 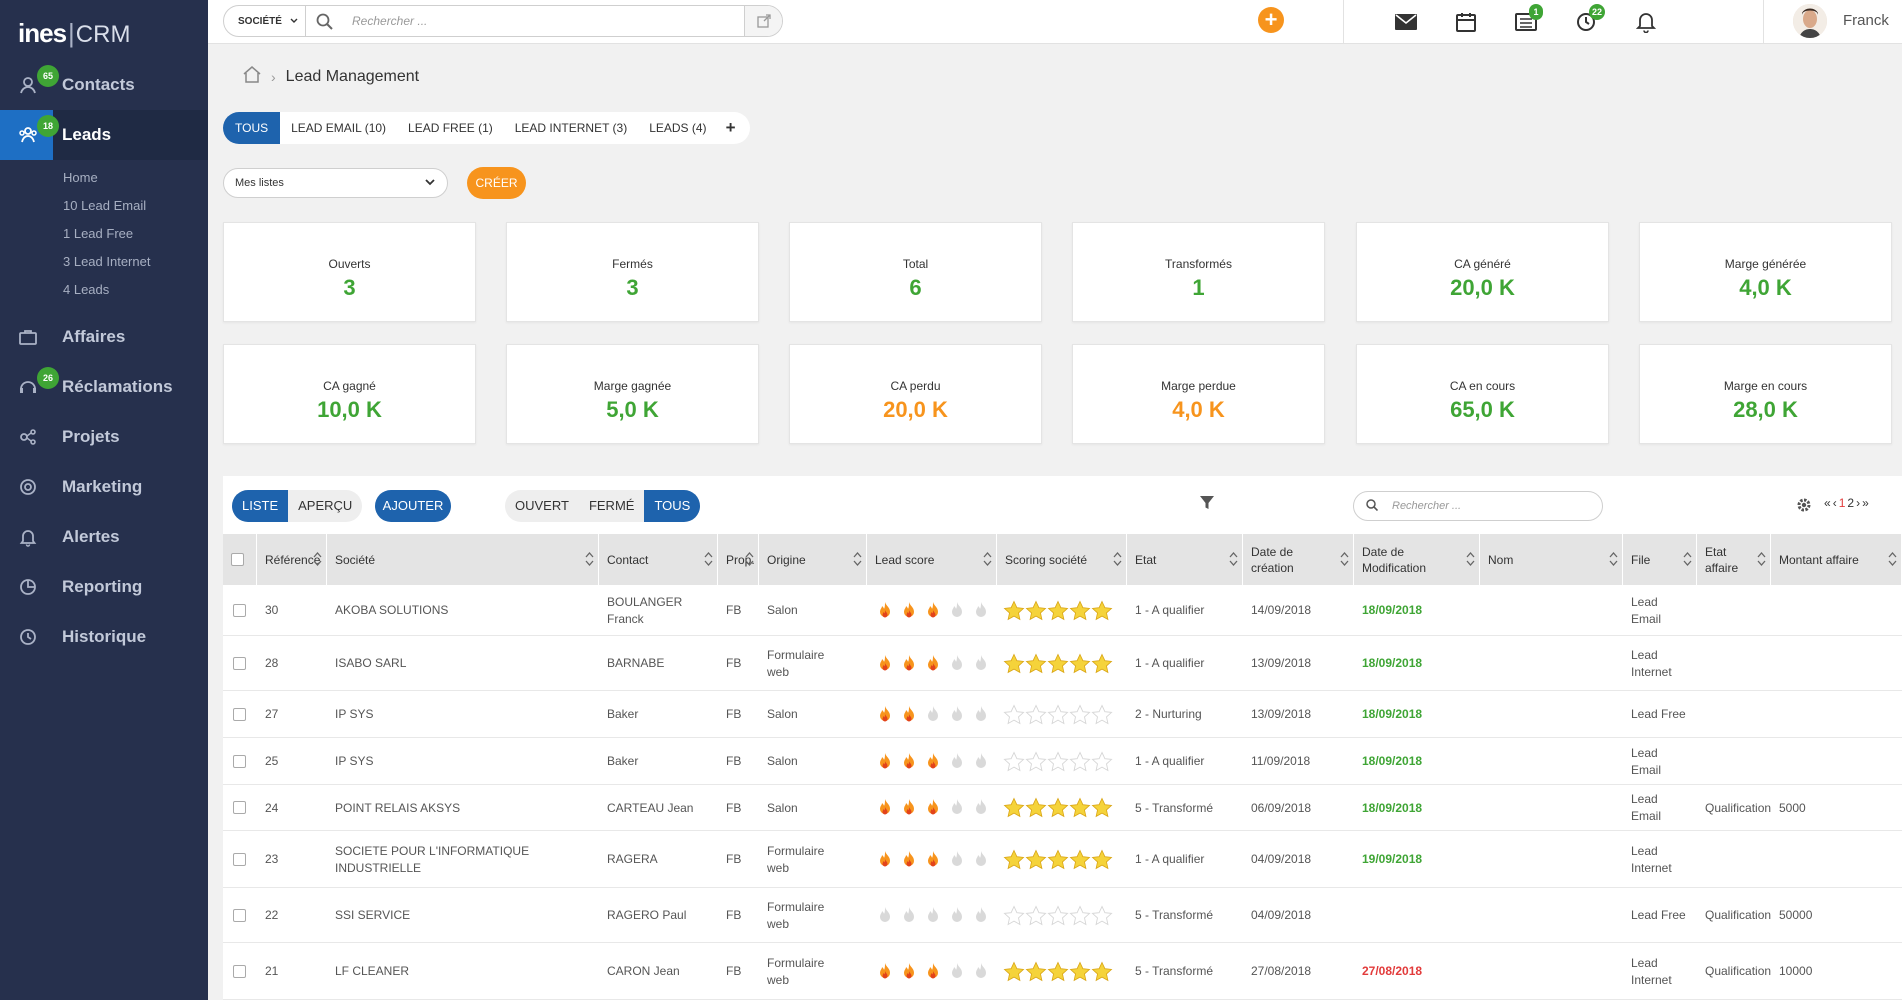 I want to click on tab-lead-internet: LEAD INTERNET (3), so click(x=571, y=128).